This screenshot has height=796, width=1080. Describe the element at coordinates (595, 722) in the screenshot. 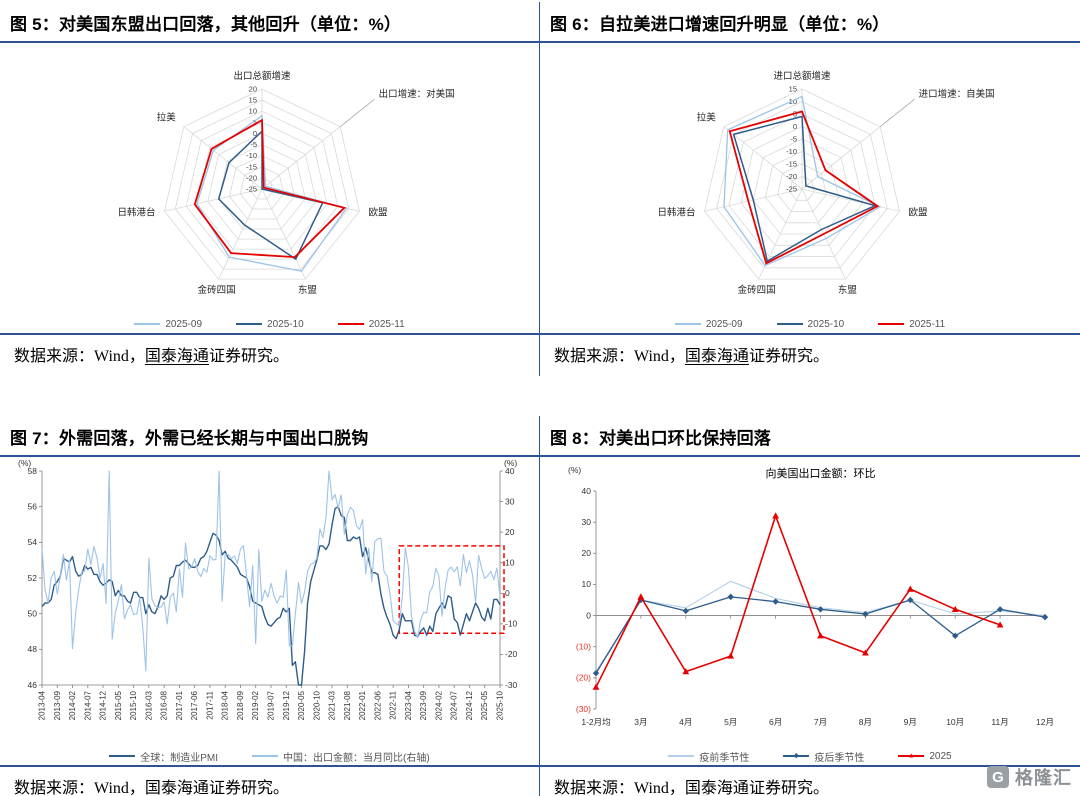

I see `svg-text: 1-2月均` at that location.